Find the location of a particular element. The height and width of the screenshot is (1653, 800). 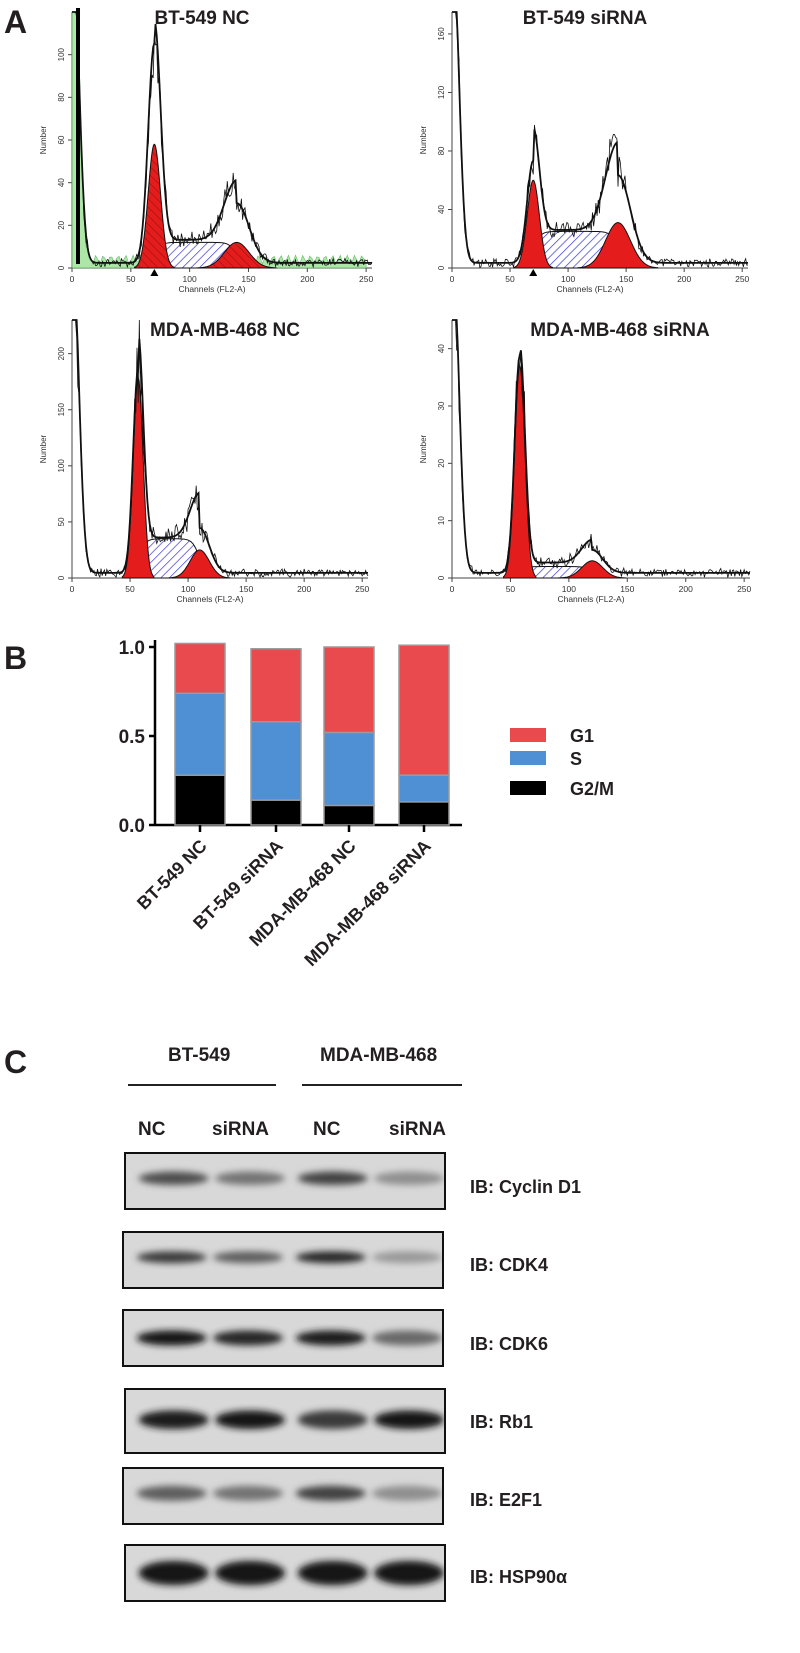

y-tick-label: 150 is located at coordinates (61, 410).